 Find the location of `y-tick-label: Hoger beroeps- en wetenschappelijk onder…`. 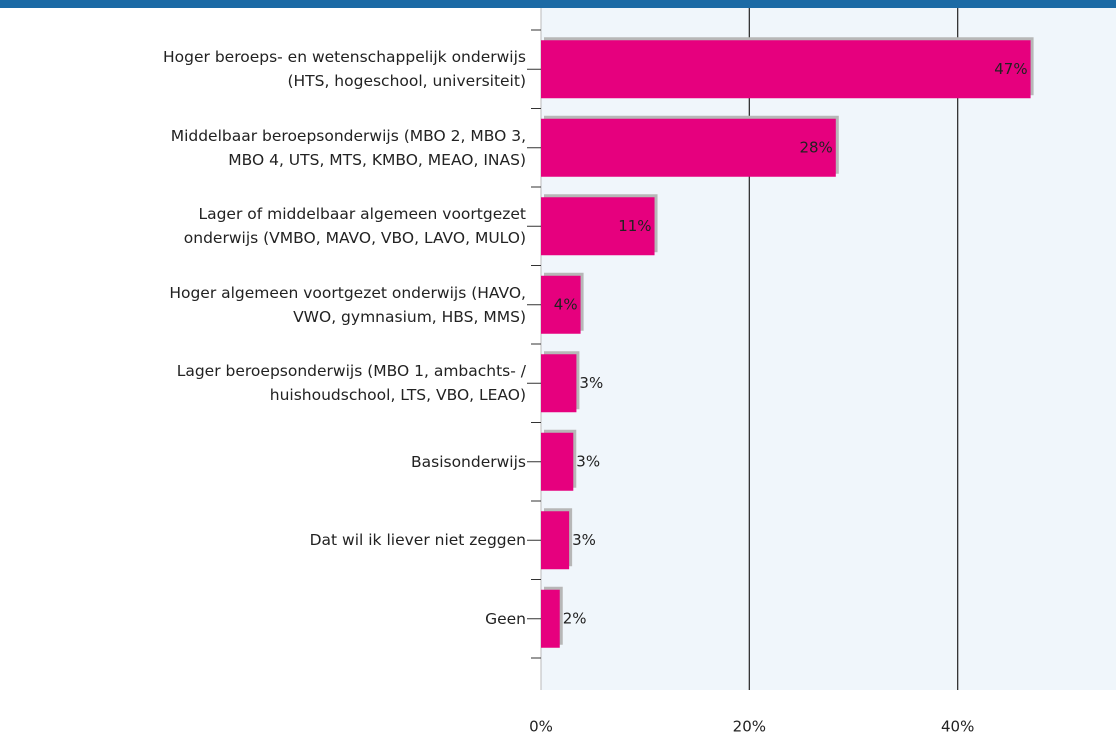

y-tick-label: Hoger beroeps- en wetenschappelijk onder… is located at coordinates (344, 69).